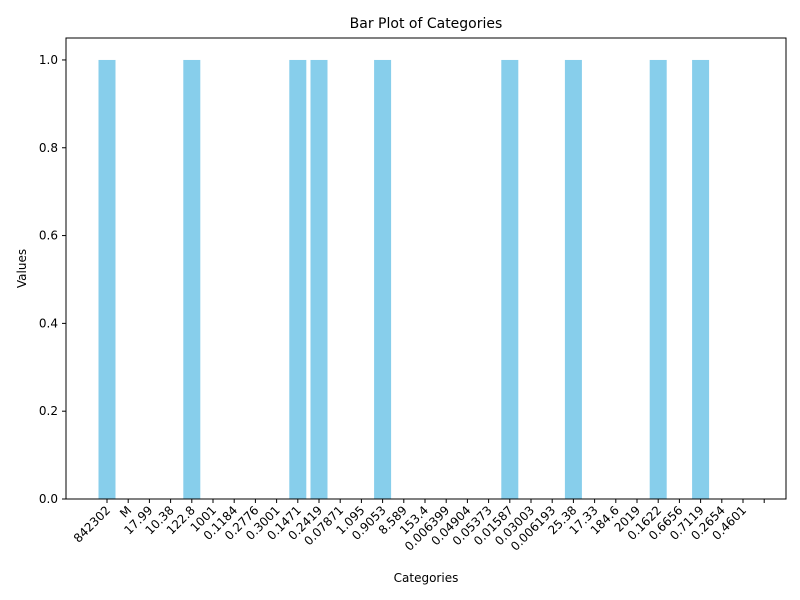 The width and height of the screenshot is (800, 600). I want to click on y-tick-label: 0.4, so click(48, 323).